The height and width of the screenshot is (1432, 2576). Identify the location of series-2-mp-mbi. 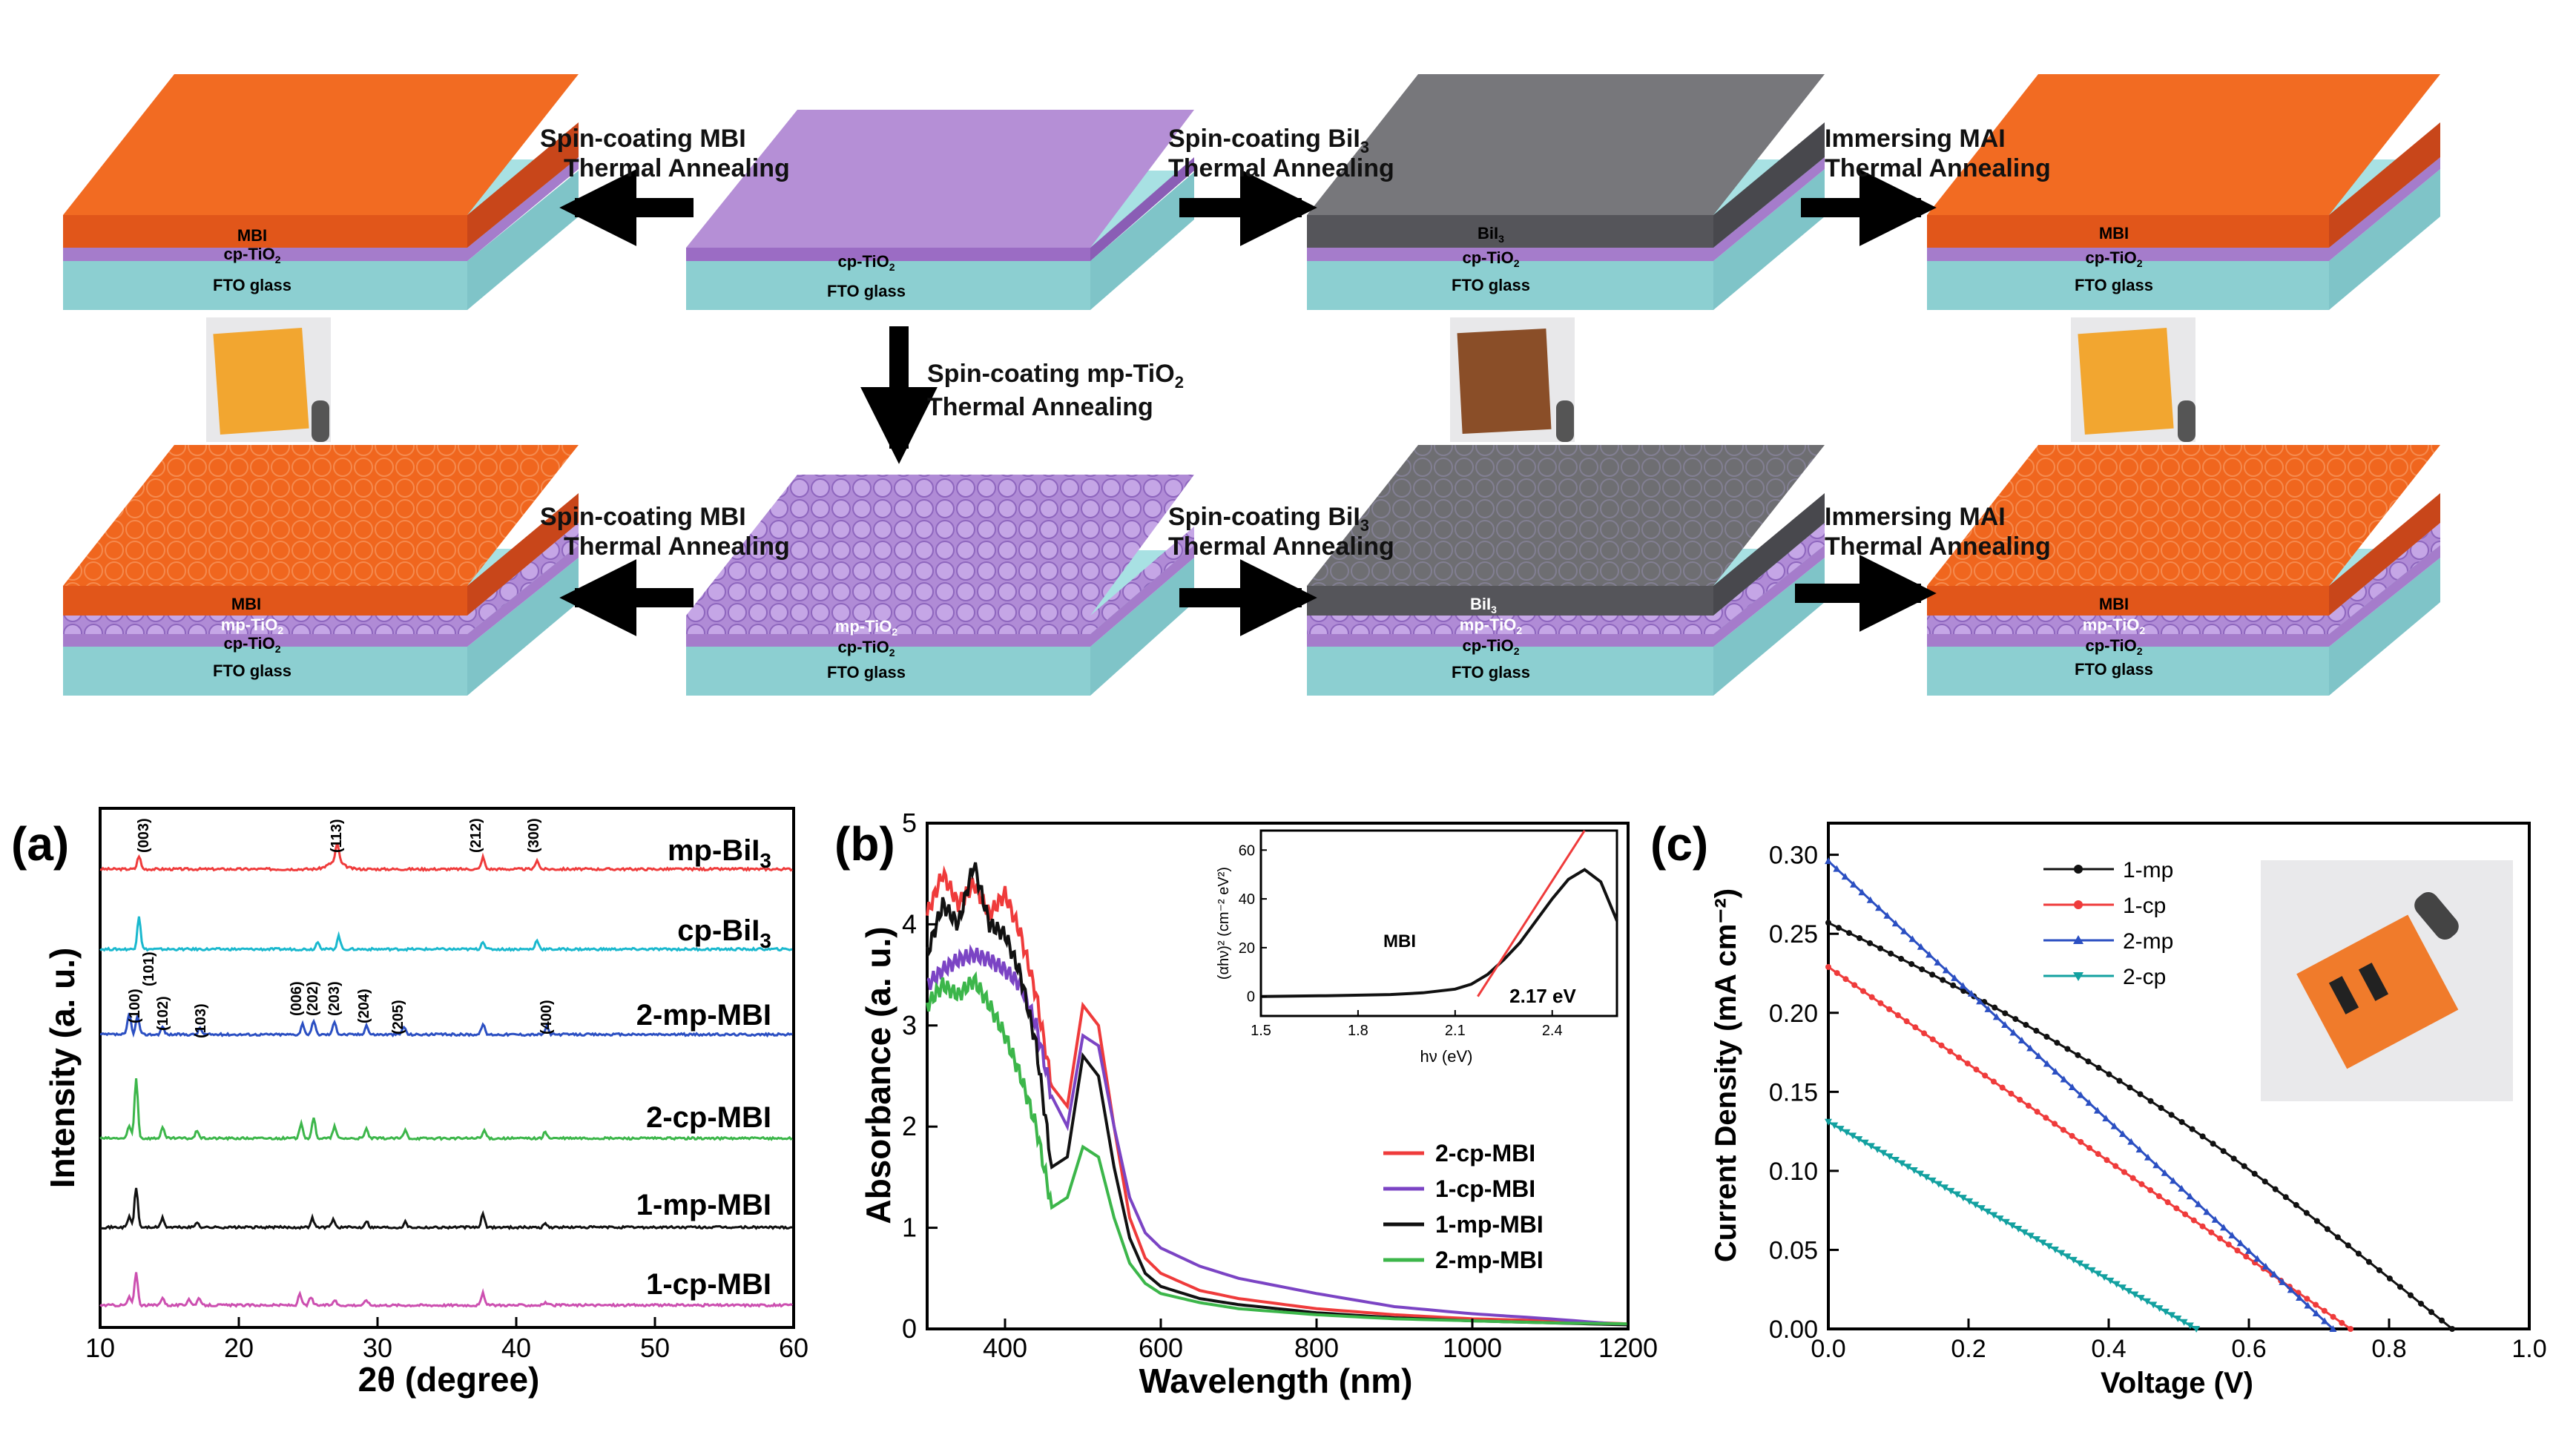
(446, 1025).